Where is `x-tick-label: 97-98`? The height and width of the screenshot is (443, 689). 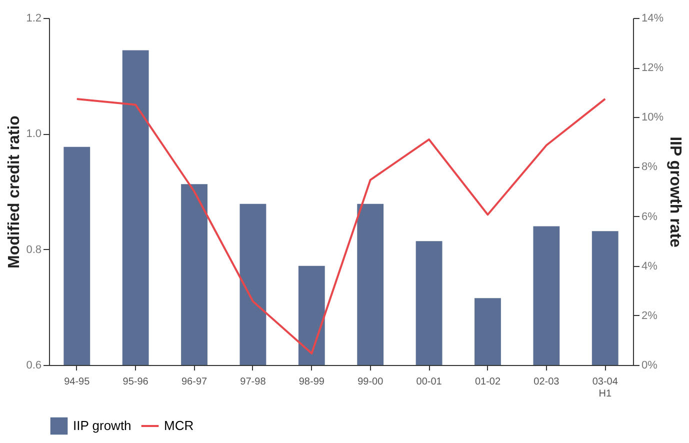
x-tick-label: 97-98 is located at coordinates (253, 382).